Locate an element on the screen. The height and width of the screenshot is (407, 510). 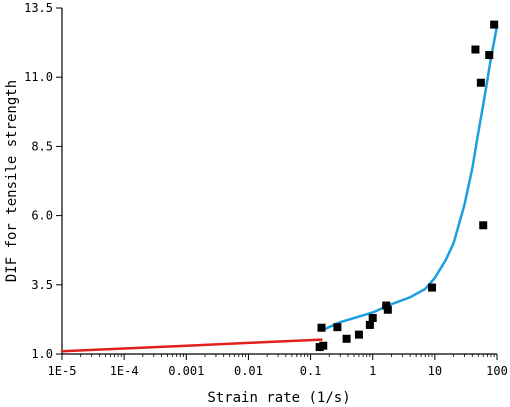
y-axis-title: DIF for tensile strength is located at coordinates (12, 181).